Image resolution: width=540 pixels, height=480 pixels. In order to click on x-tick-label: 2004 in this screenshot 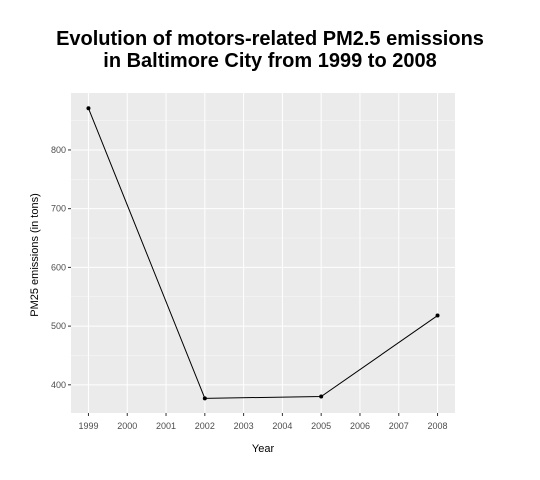, I will do `click(282, 426)`.